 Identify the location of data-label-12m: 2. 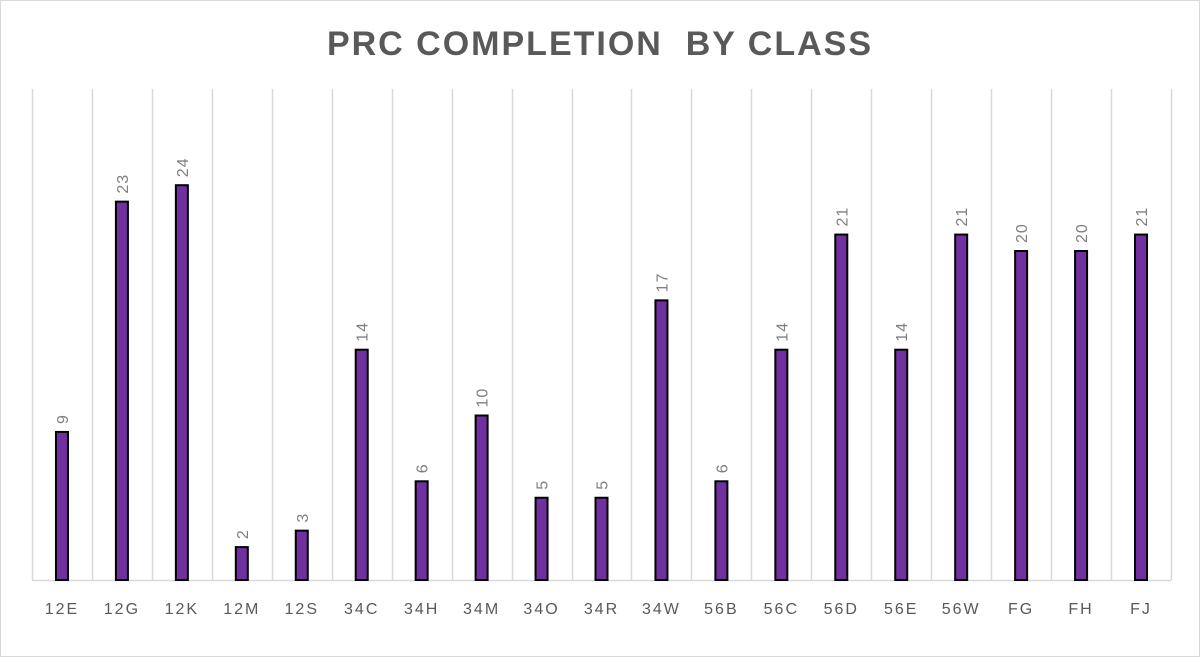
(243, 534).